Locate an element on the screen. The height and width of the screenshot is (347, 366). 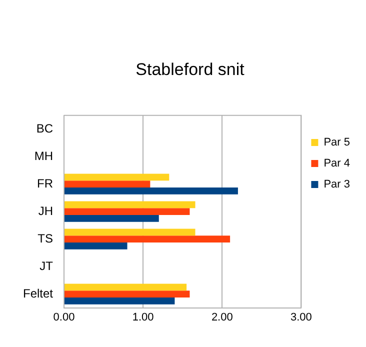
x-tick-label: 1.00 is located at coordinates (143, 317).